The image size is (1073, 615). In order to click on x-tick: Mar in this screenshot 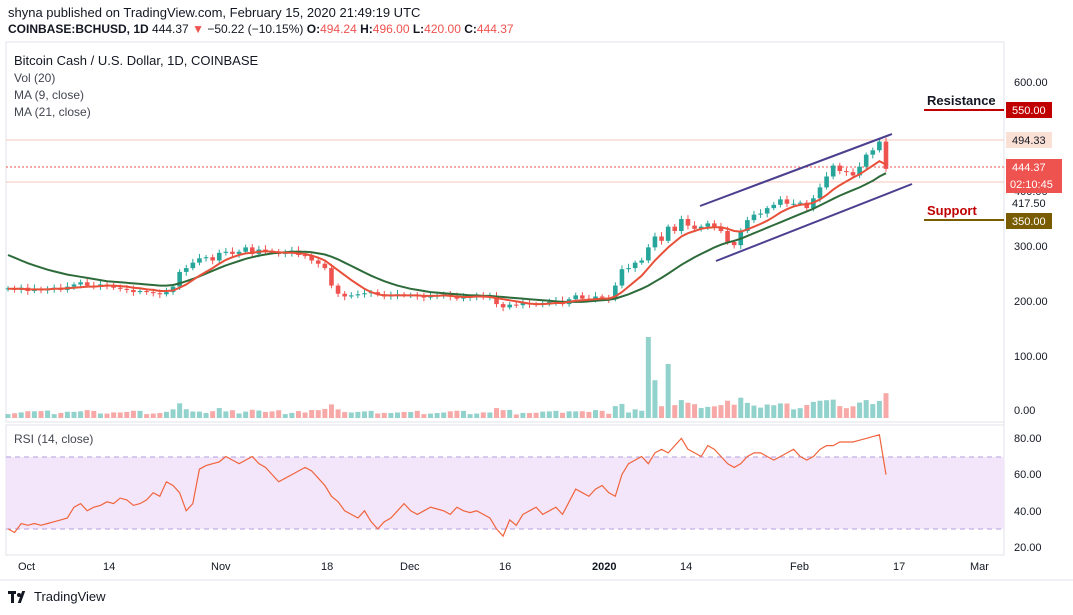, I will do `click(979, 567)`.